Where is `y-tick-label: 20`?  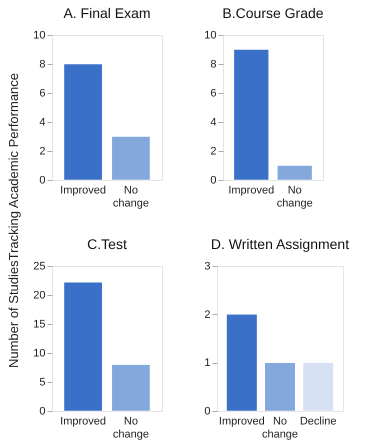
y-tick-label: 20 is located at coordinates (39, 296).